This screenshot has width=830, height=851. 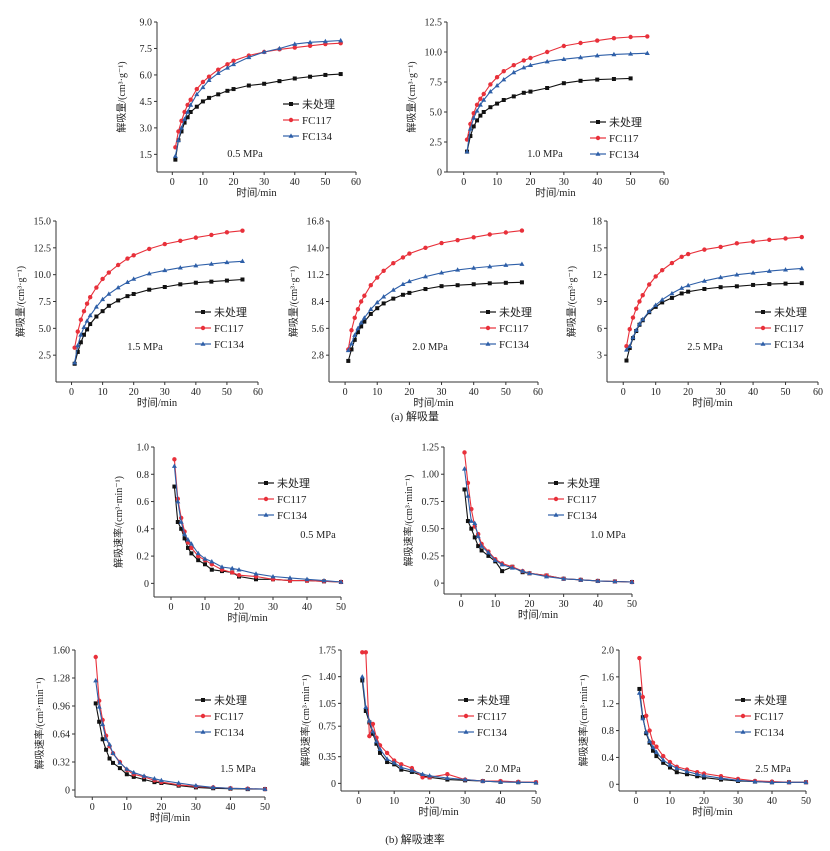 I want to click on series-FC117, so click(x=158, y=289).